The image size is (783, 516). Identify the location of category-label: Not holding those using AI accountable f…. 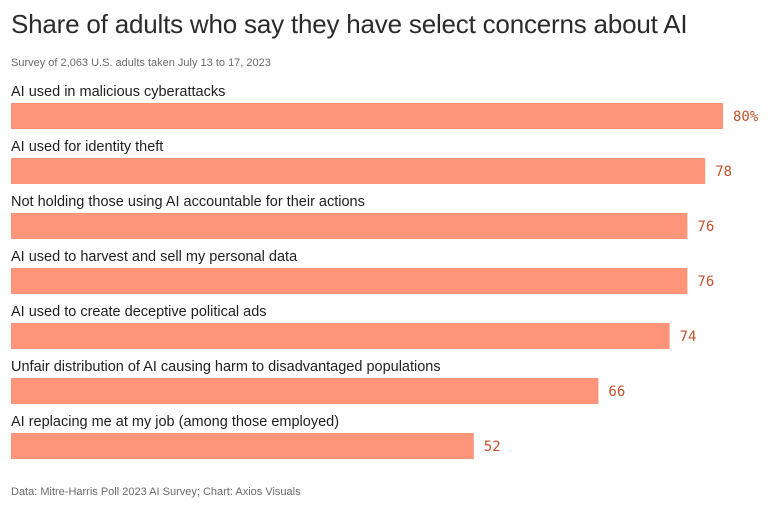
(188, 202).